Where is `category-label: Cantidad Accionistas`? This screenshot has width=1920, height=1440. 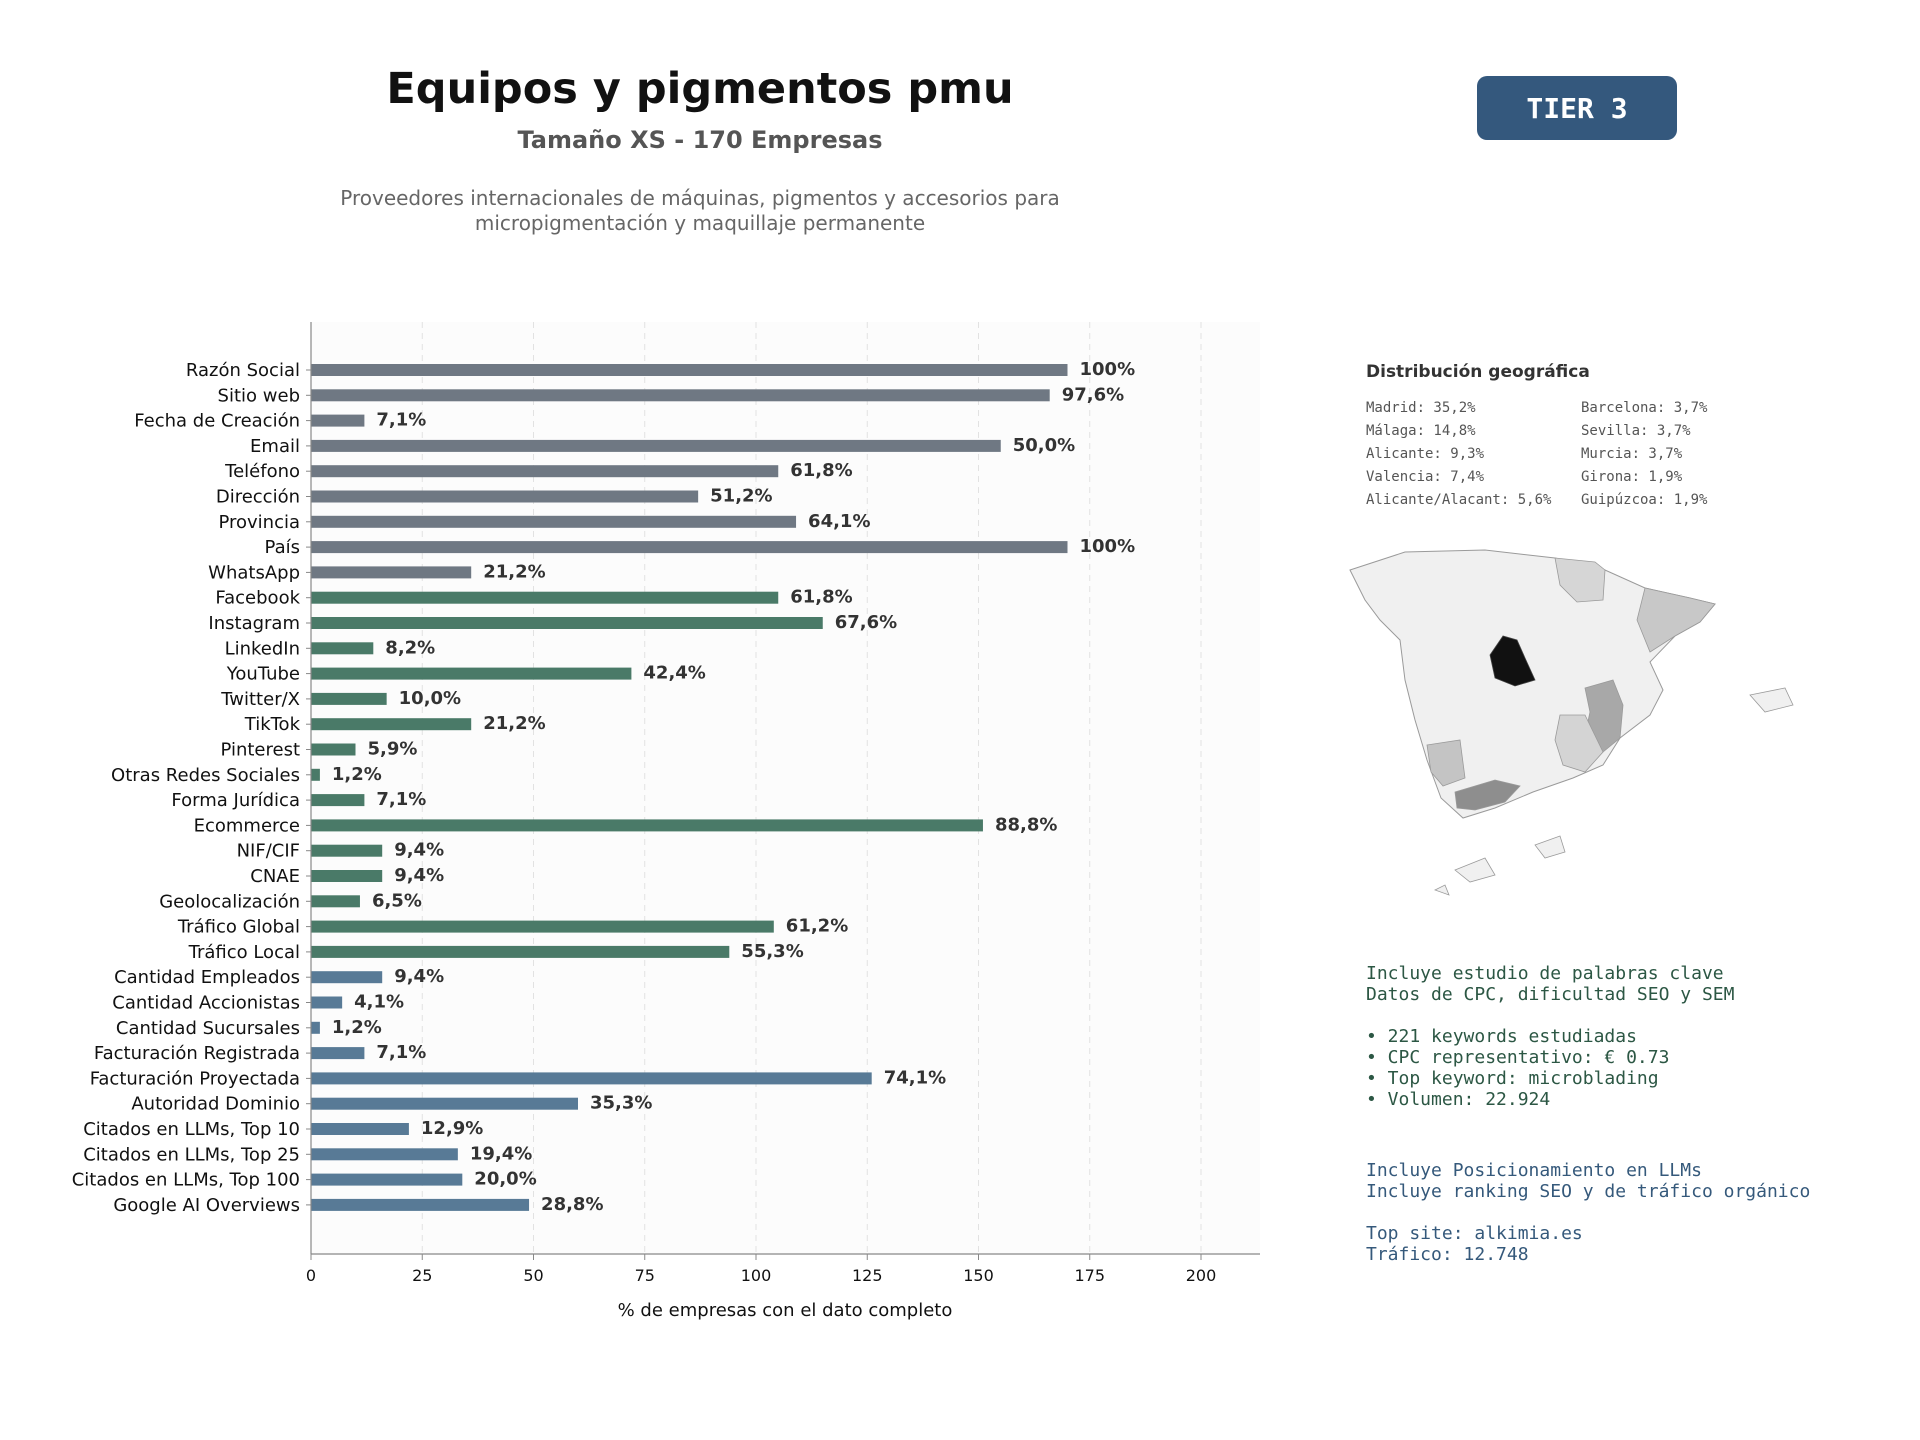
category-label: Cantidad Accionistas is located at coordinates (206, 1003).